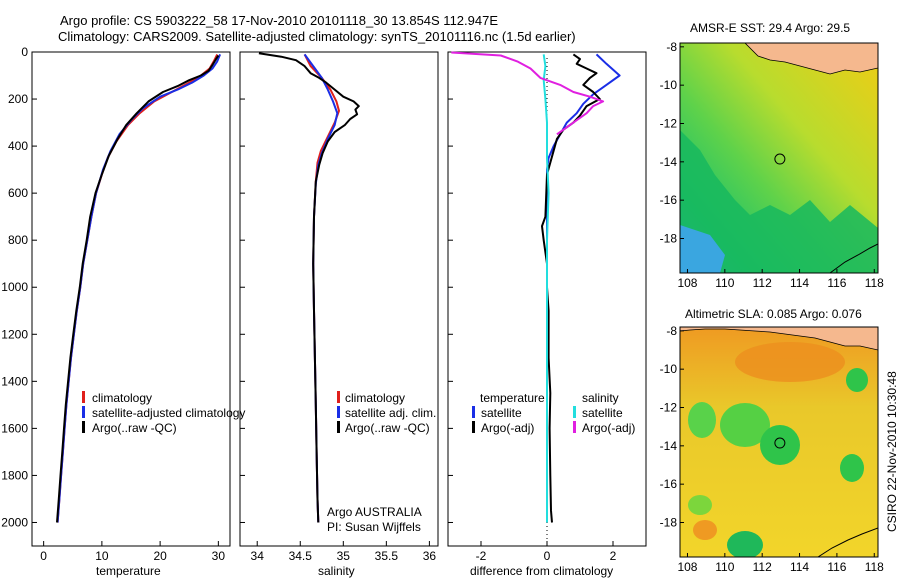 This screenshot has height=580, width=900. I want to click on series-line-salinity-satellite, so click(546, 288).